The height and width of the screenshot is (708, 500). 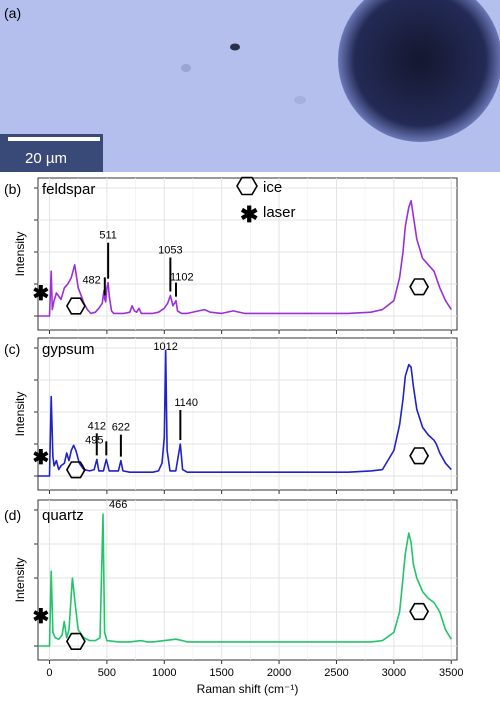 What do you see at coordinates (247, 186) in the screenshot?
I see `legend-hexagon-icon` at bounding box center [247, 186].